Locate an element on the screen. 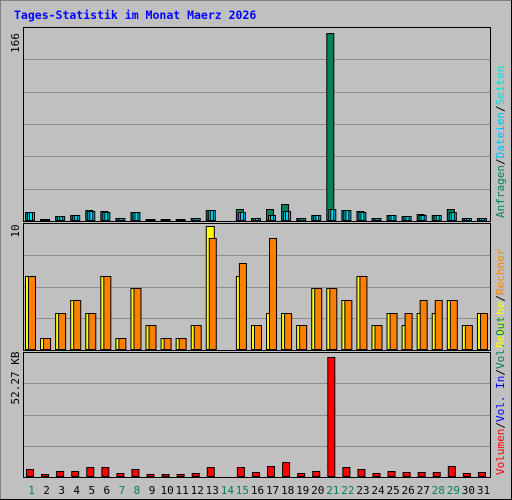  day-label: 15 is located at coordinates (242, 490).